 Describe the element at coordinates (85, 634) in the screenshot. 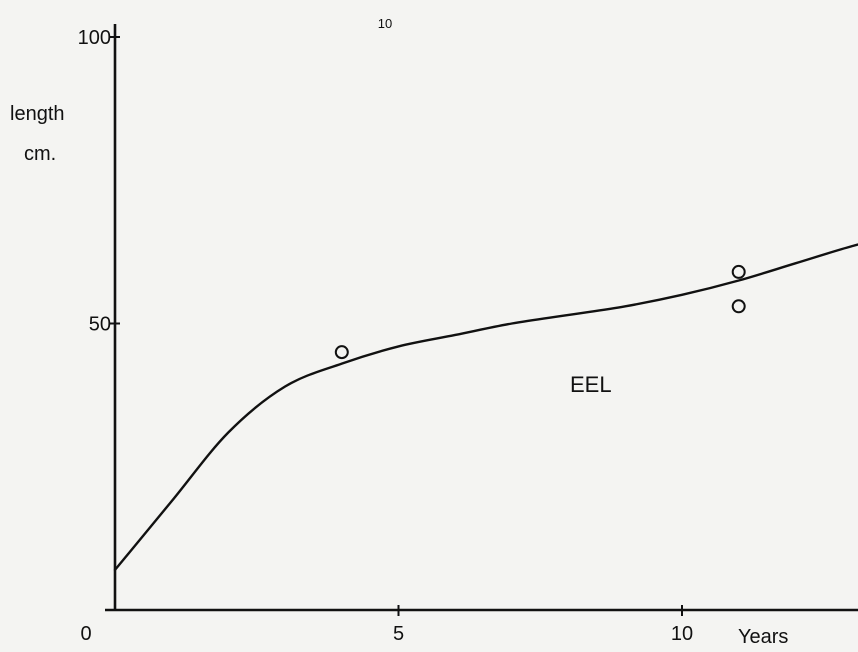

I see `x-tick-label: 0` at that location.